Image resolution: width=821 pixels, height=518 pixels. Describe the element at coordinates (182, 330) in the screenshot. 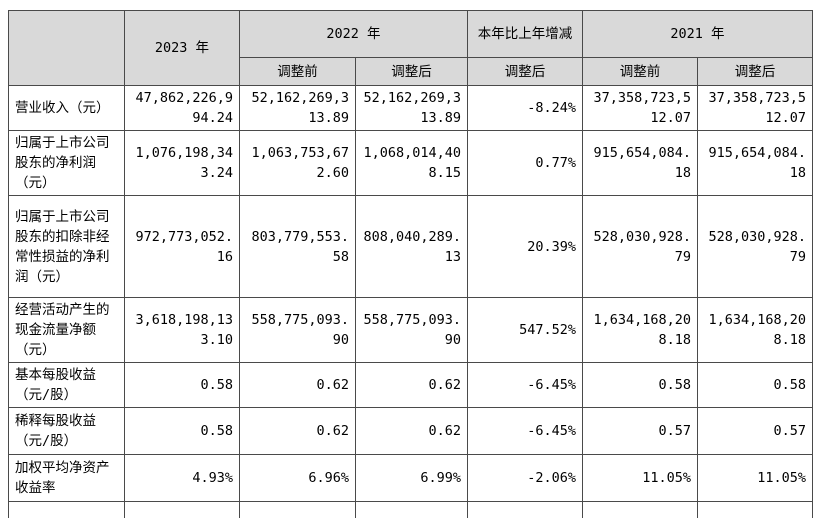

I see `cell-2023: 3,618,198,133.10` at that location.